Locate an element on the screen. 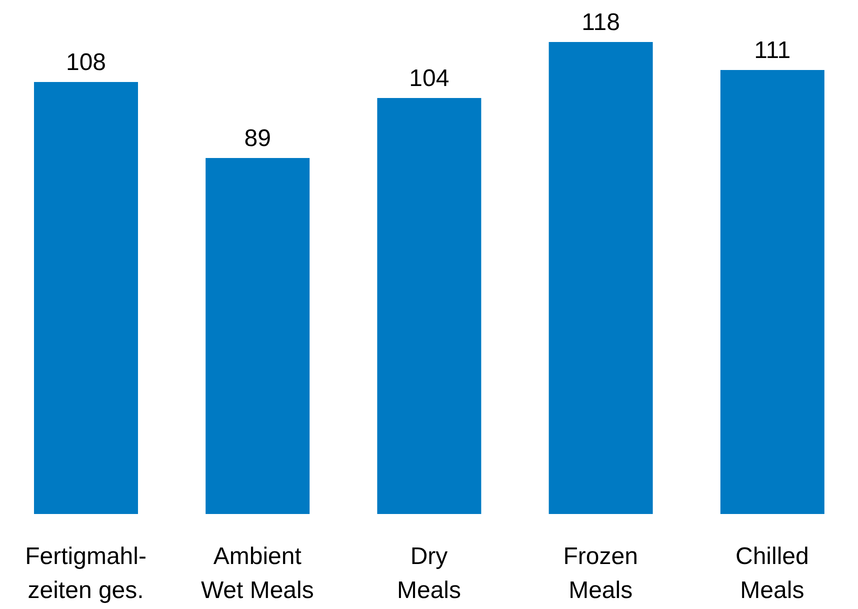 The height and width of the screenshot is (609, 858). x-tick-label: Dry Meals is located at coordinates (429, 573).